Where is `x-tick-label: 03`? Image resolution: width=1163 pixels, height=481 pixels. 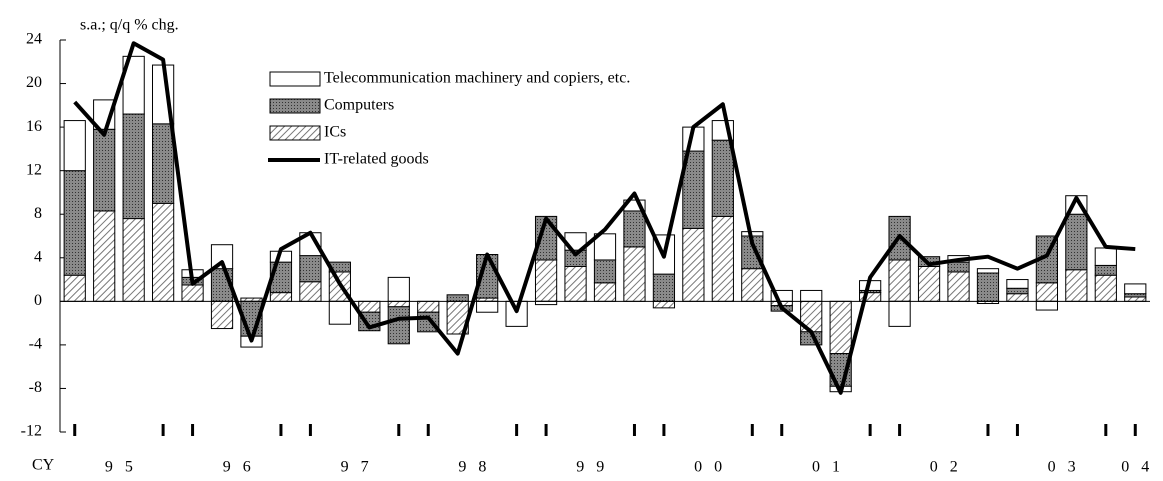 x-tick-label: 03 is located at coordinates (1068, 467).